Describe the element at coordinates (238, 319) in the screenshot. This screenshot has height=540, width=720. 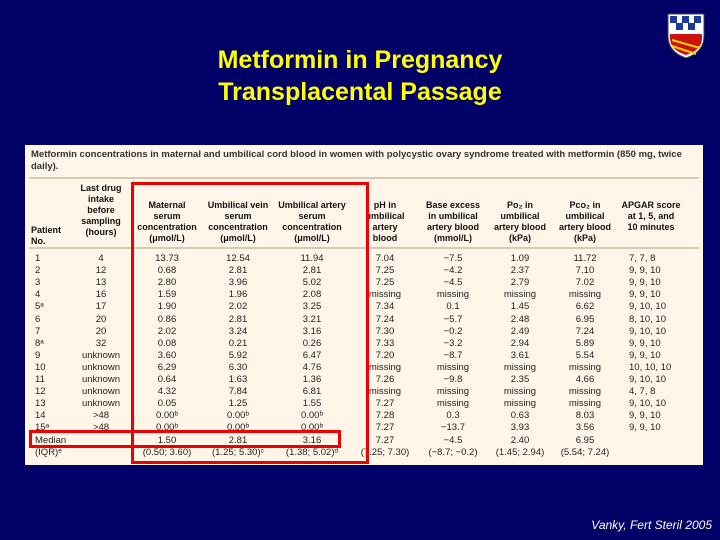
I see `table-cell: 2.81` at that location.